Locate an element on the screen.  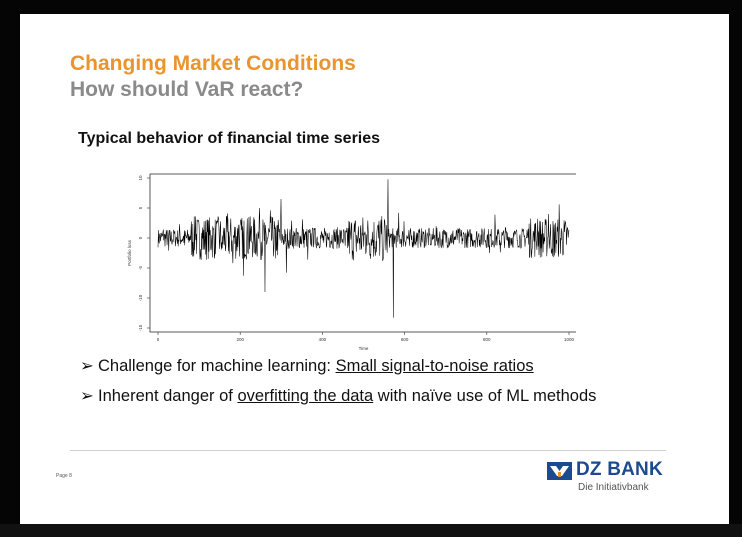
slide-subtitle: How should VaR react? is located at coordinates (187, 89).